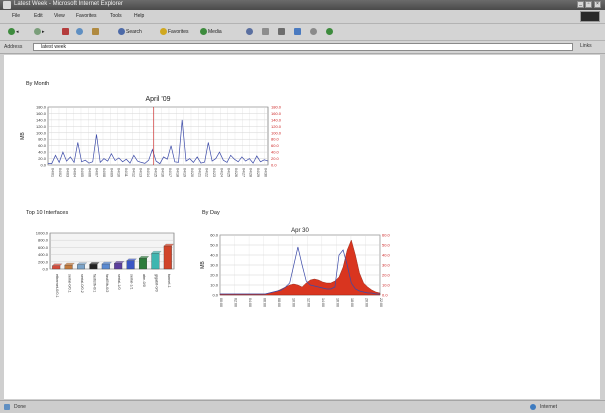 This screenshot has height=413, width=605. Describe the element at coordinates (221, 172) in the screenshot. I see `x-tick-label: 04/24` at that location.